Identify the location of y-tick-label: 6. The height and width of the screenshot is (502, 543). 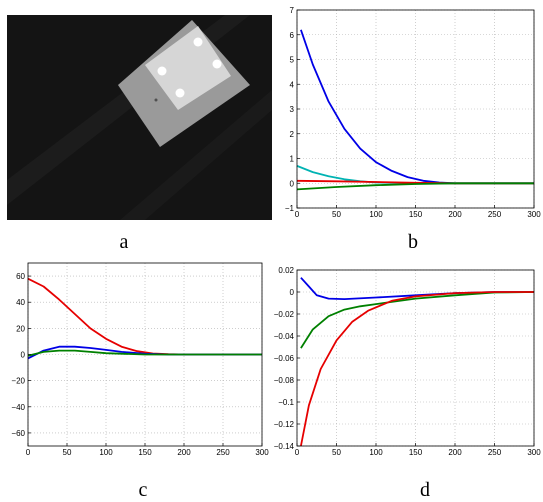
(292, 35).